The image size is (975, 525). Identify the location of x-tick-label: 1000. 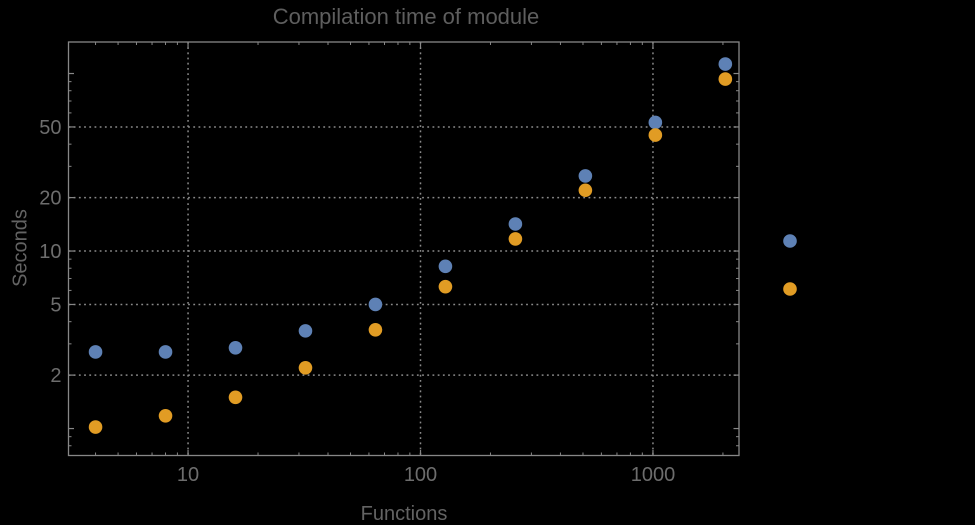
(653, 475).